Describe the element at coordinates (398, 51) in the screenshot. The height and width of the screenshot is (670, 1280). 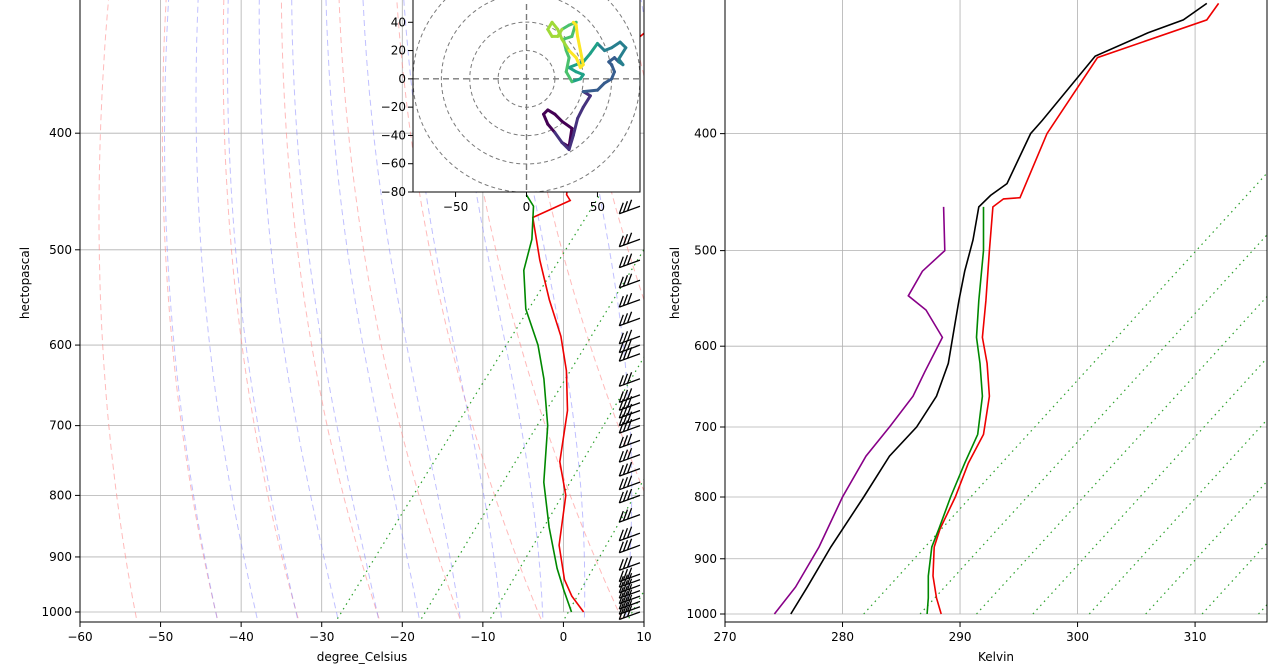
I see `hodograph-y-tick-label: 20` at that location.